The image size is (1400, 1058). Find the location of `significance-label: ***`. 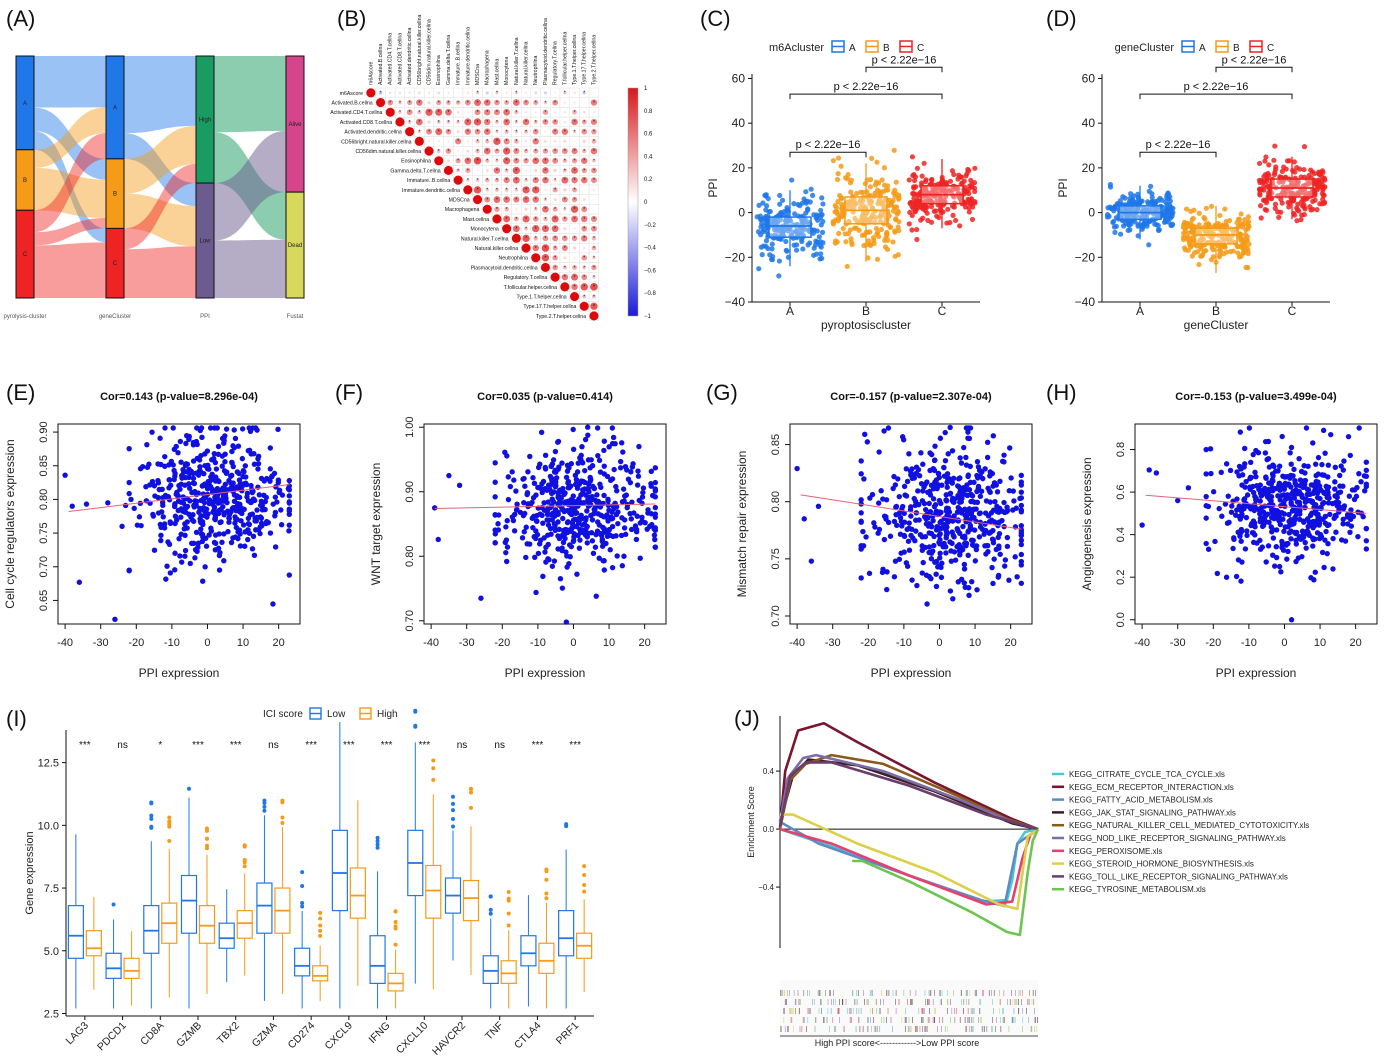

significance-label: *** is located at coordinates (85, 745).